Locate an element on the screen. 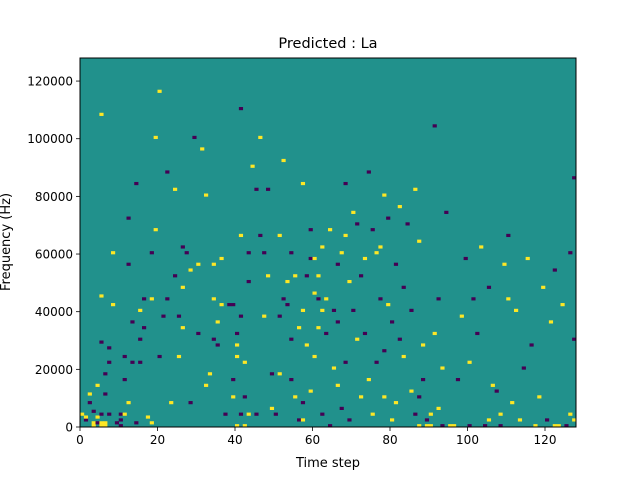  chart-title: Predicted : La is located at coordinates (327, 44).